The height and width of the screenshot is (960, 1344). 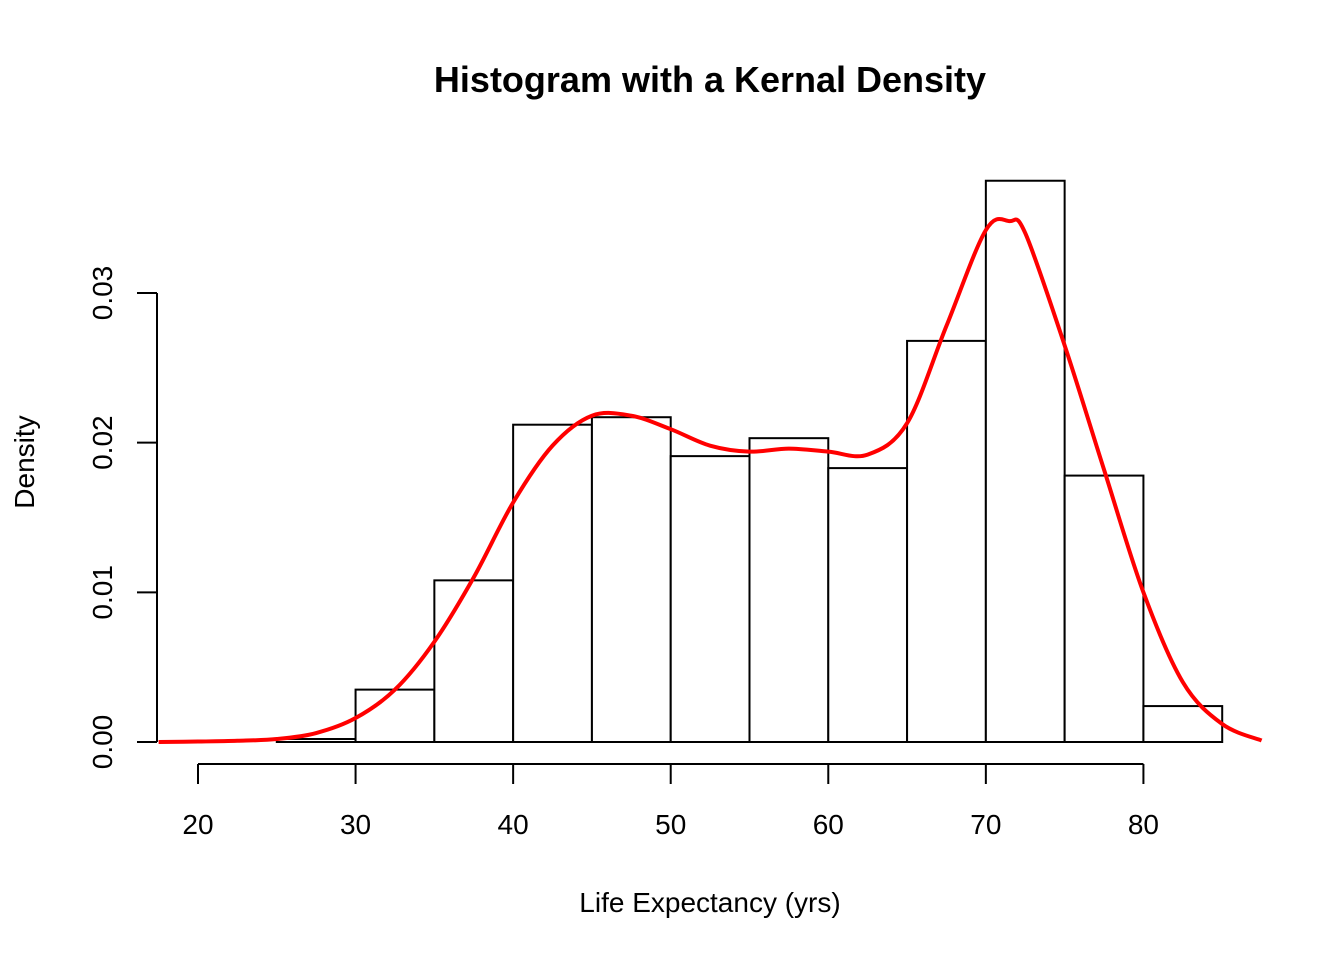 I want to click on x-tick-label: 30, so click(x=355, y=824).